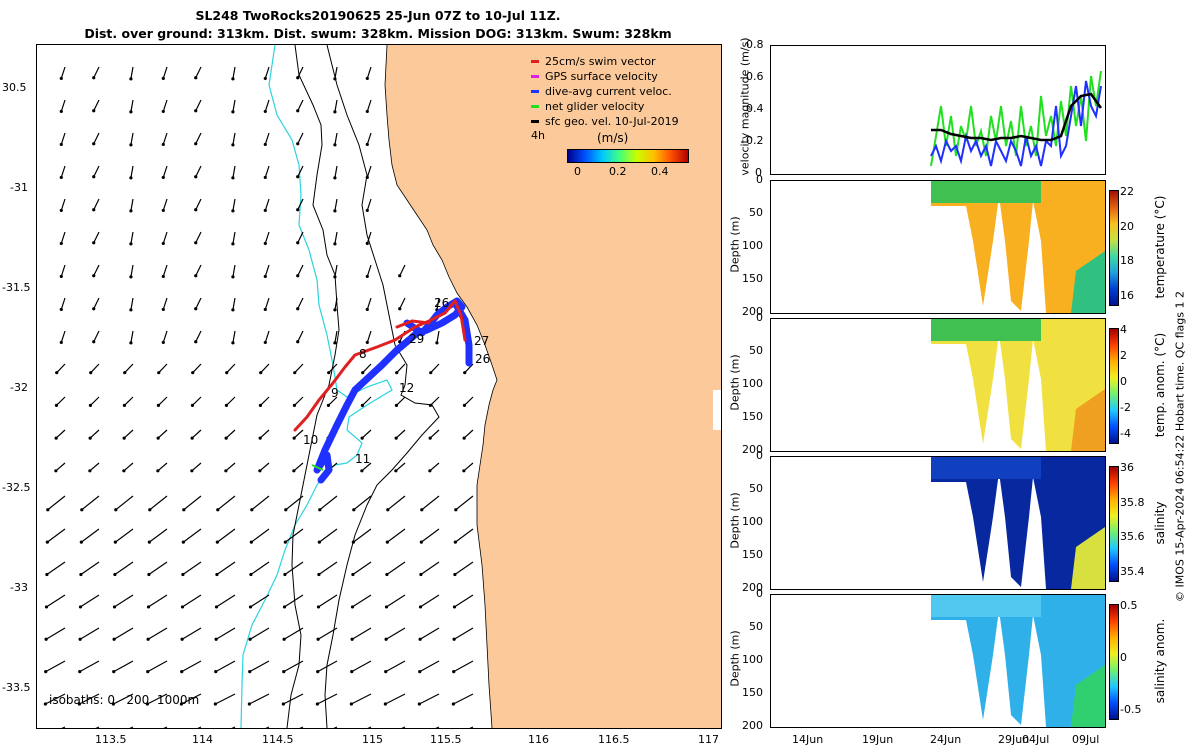 This screenshot has width=1200, height=750. What do you see at coordinates (735, 382) in the screenshot?
I see `temp_anom-ylabel: Depth (m)` at bounding box center [735, 382].